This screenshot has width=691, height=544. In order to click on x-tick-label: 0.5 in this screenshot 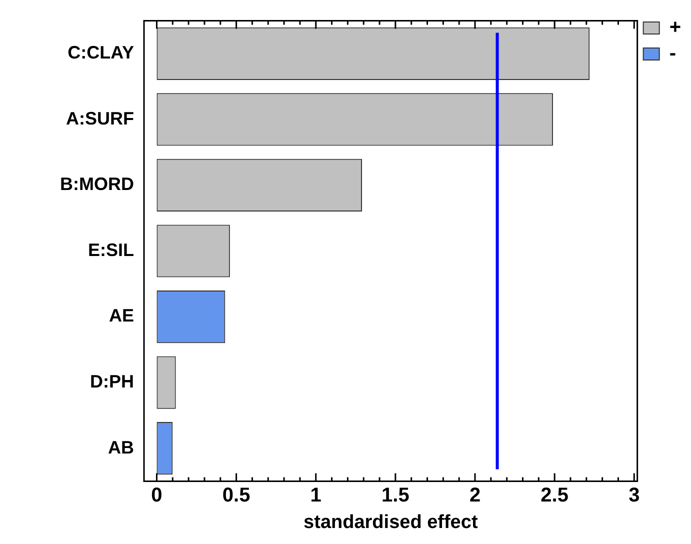, I will do `click(236, 495)`.